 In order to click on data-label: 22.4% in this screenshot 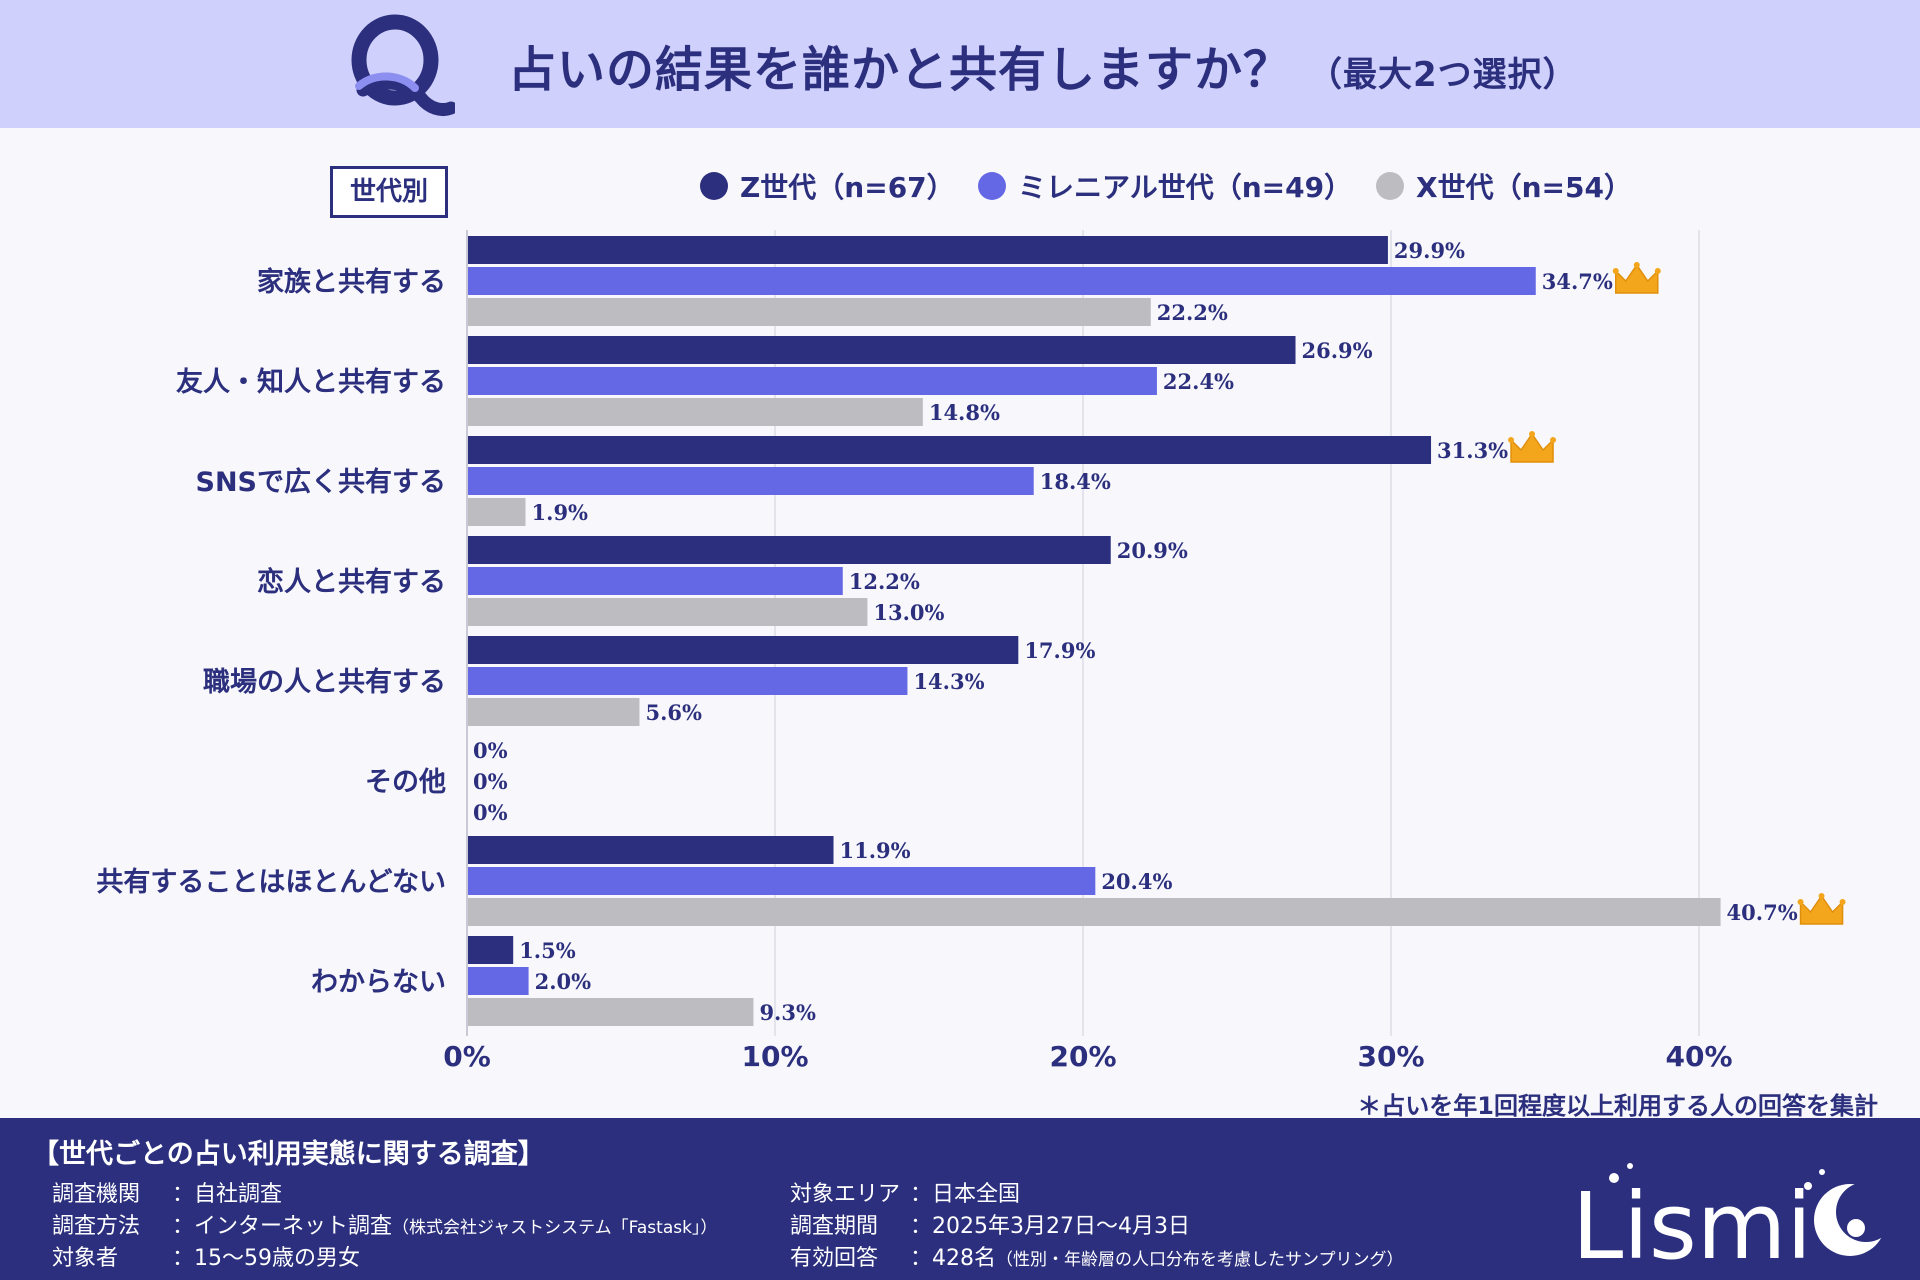, I will do `click(1198, 381)`.